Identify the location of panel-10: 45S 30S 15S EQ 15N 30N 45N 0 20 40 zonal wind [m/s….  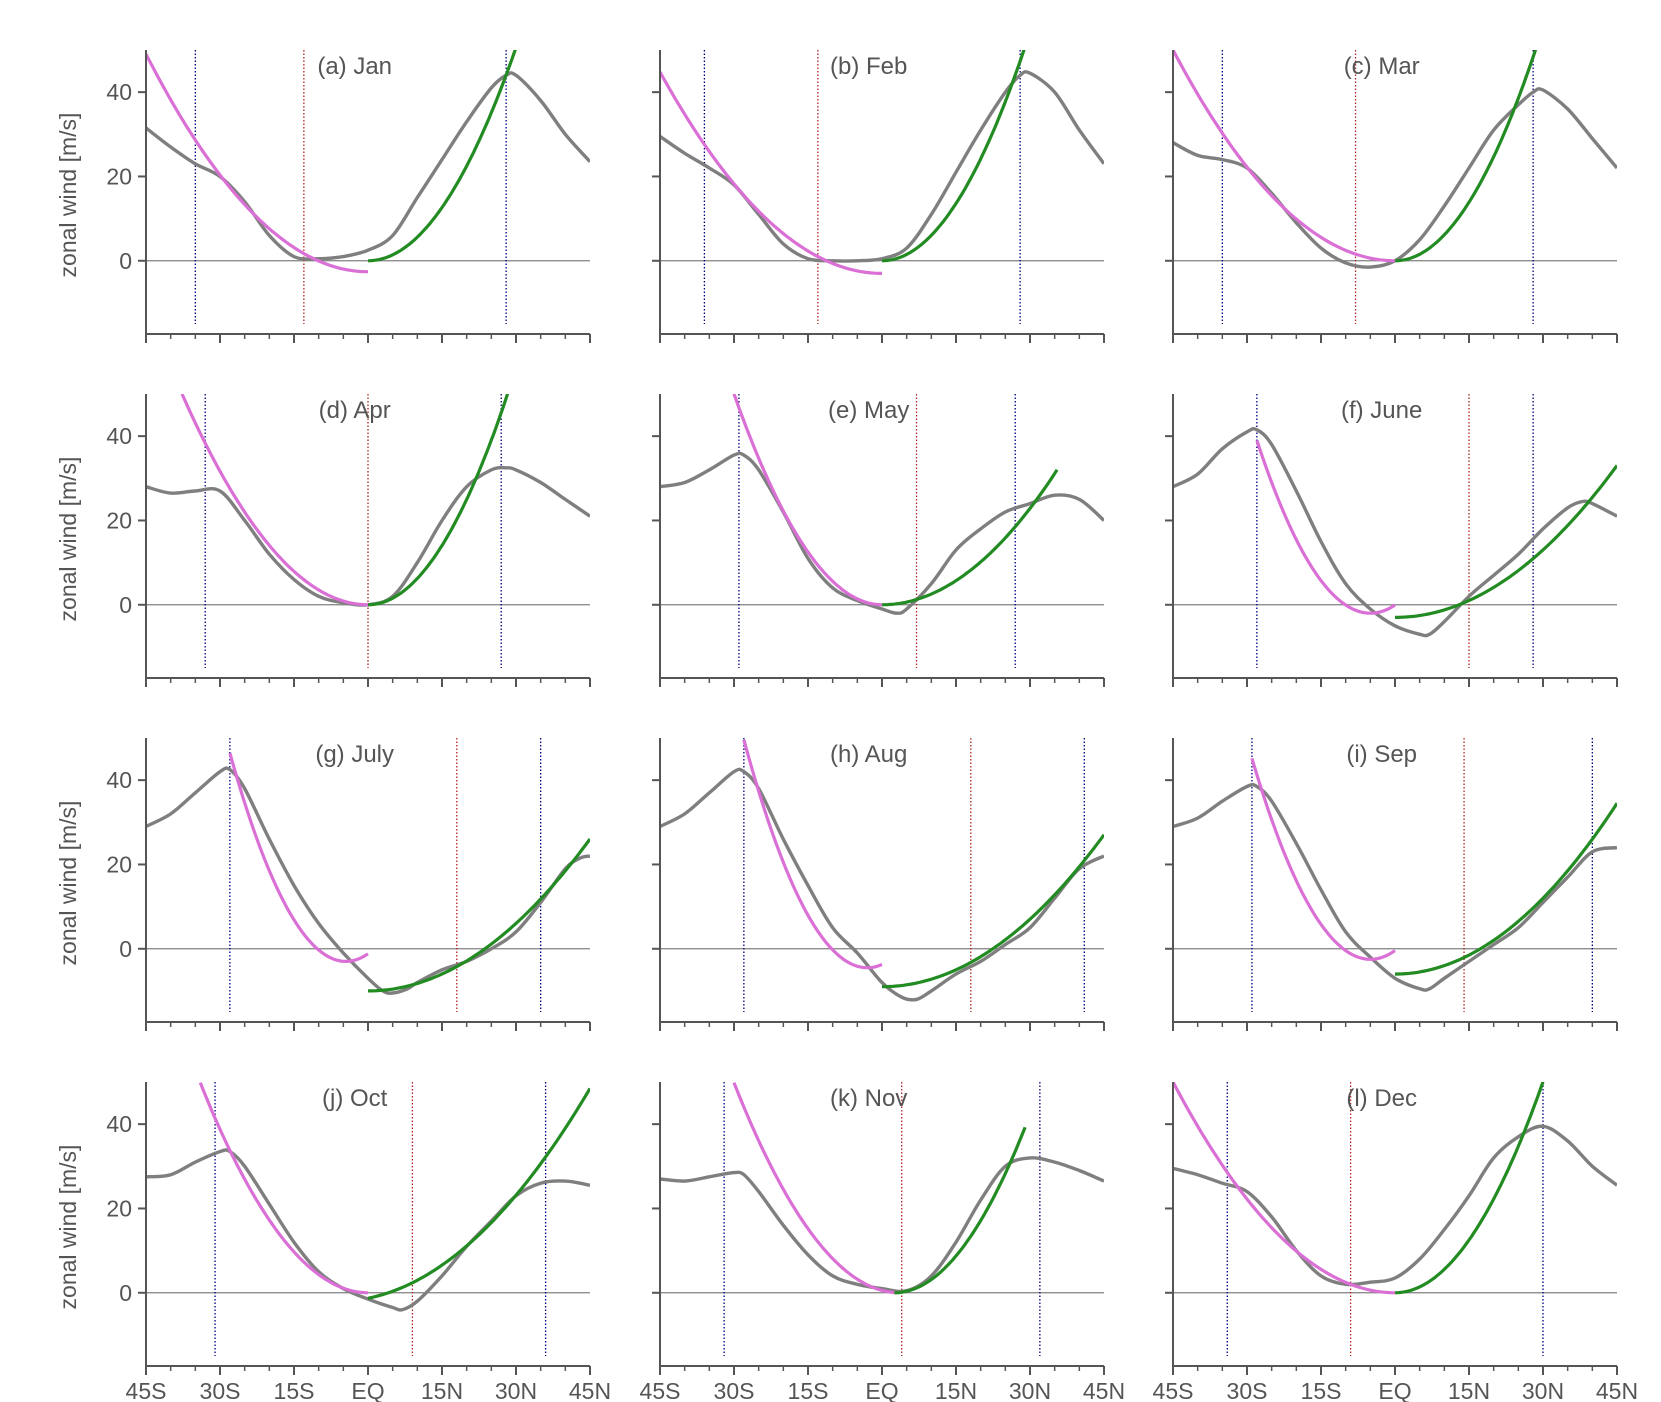
(333, 1242).